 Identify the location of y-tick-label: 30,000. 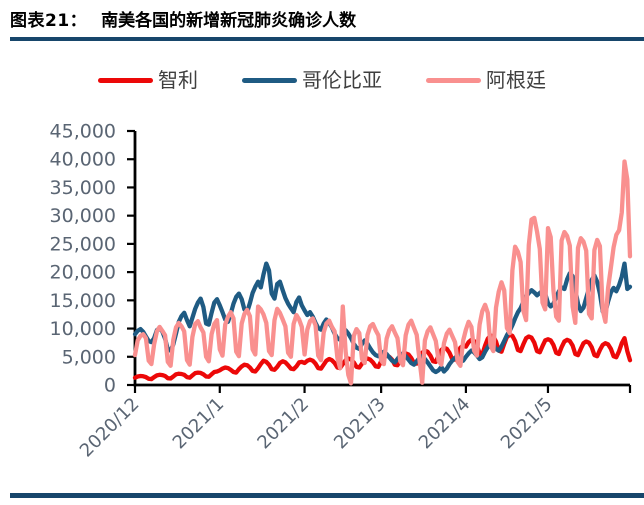
(83, 216).